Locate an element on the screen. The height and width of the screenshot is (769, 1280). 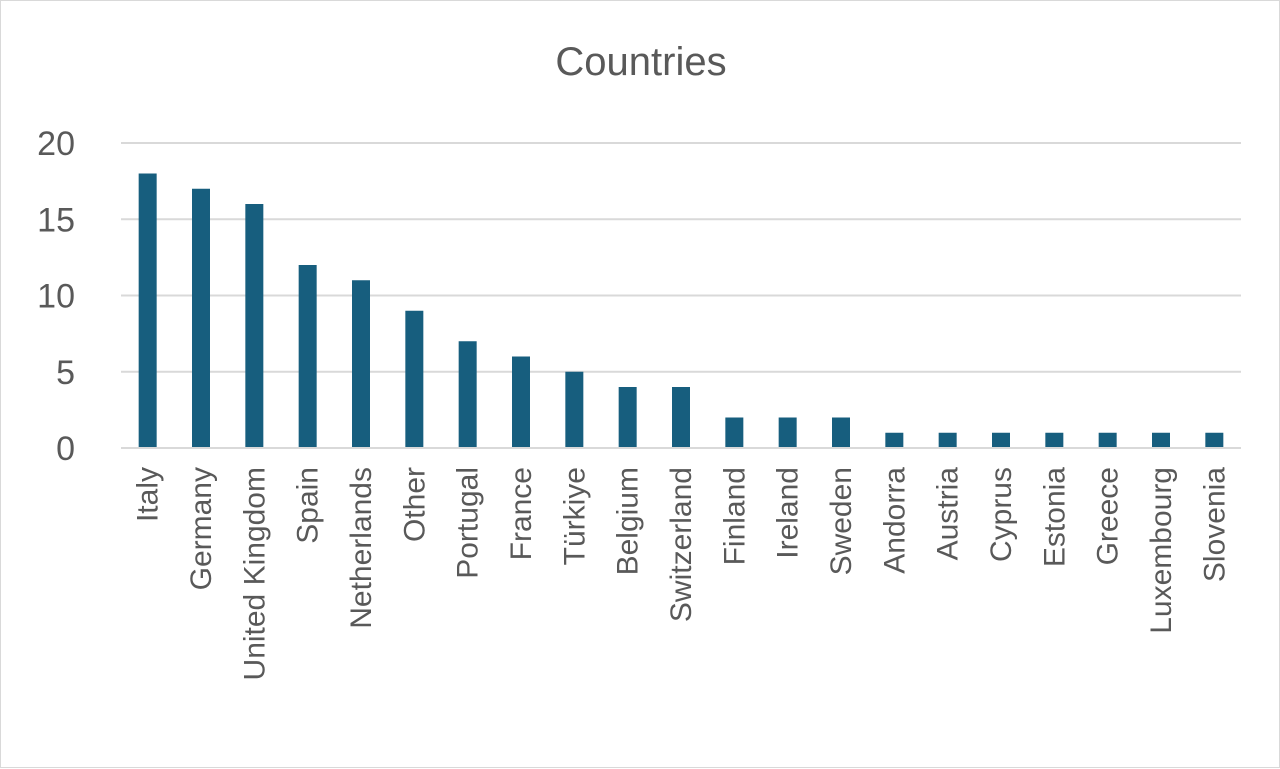
bar-sweden is located at coordinates (841, 432).